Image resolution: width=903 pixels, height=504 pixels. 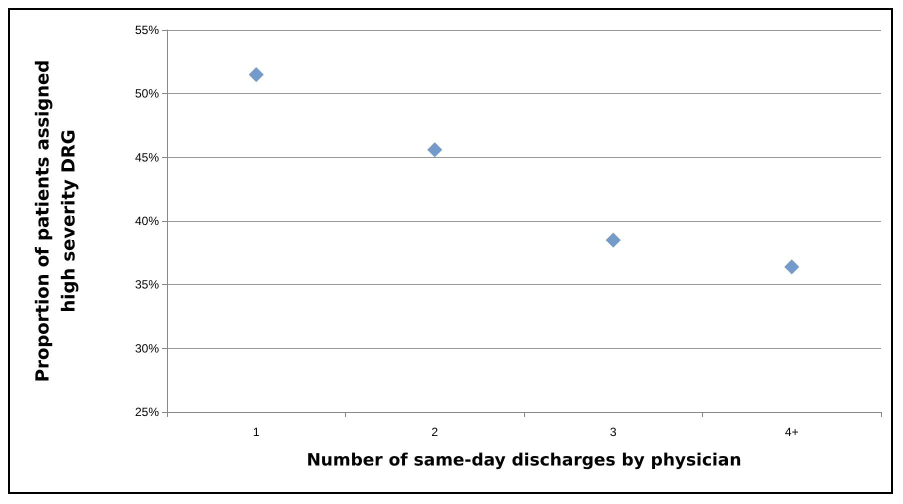 What do you see at coordinates (147, 221) in the screenshot?
I see `y-tick-label: 40%` at bounding box center [147, 221].